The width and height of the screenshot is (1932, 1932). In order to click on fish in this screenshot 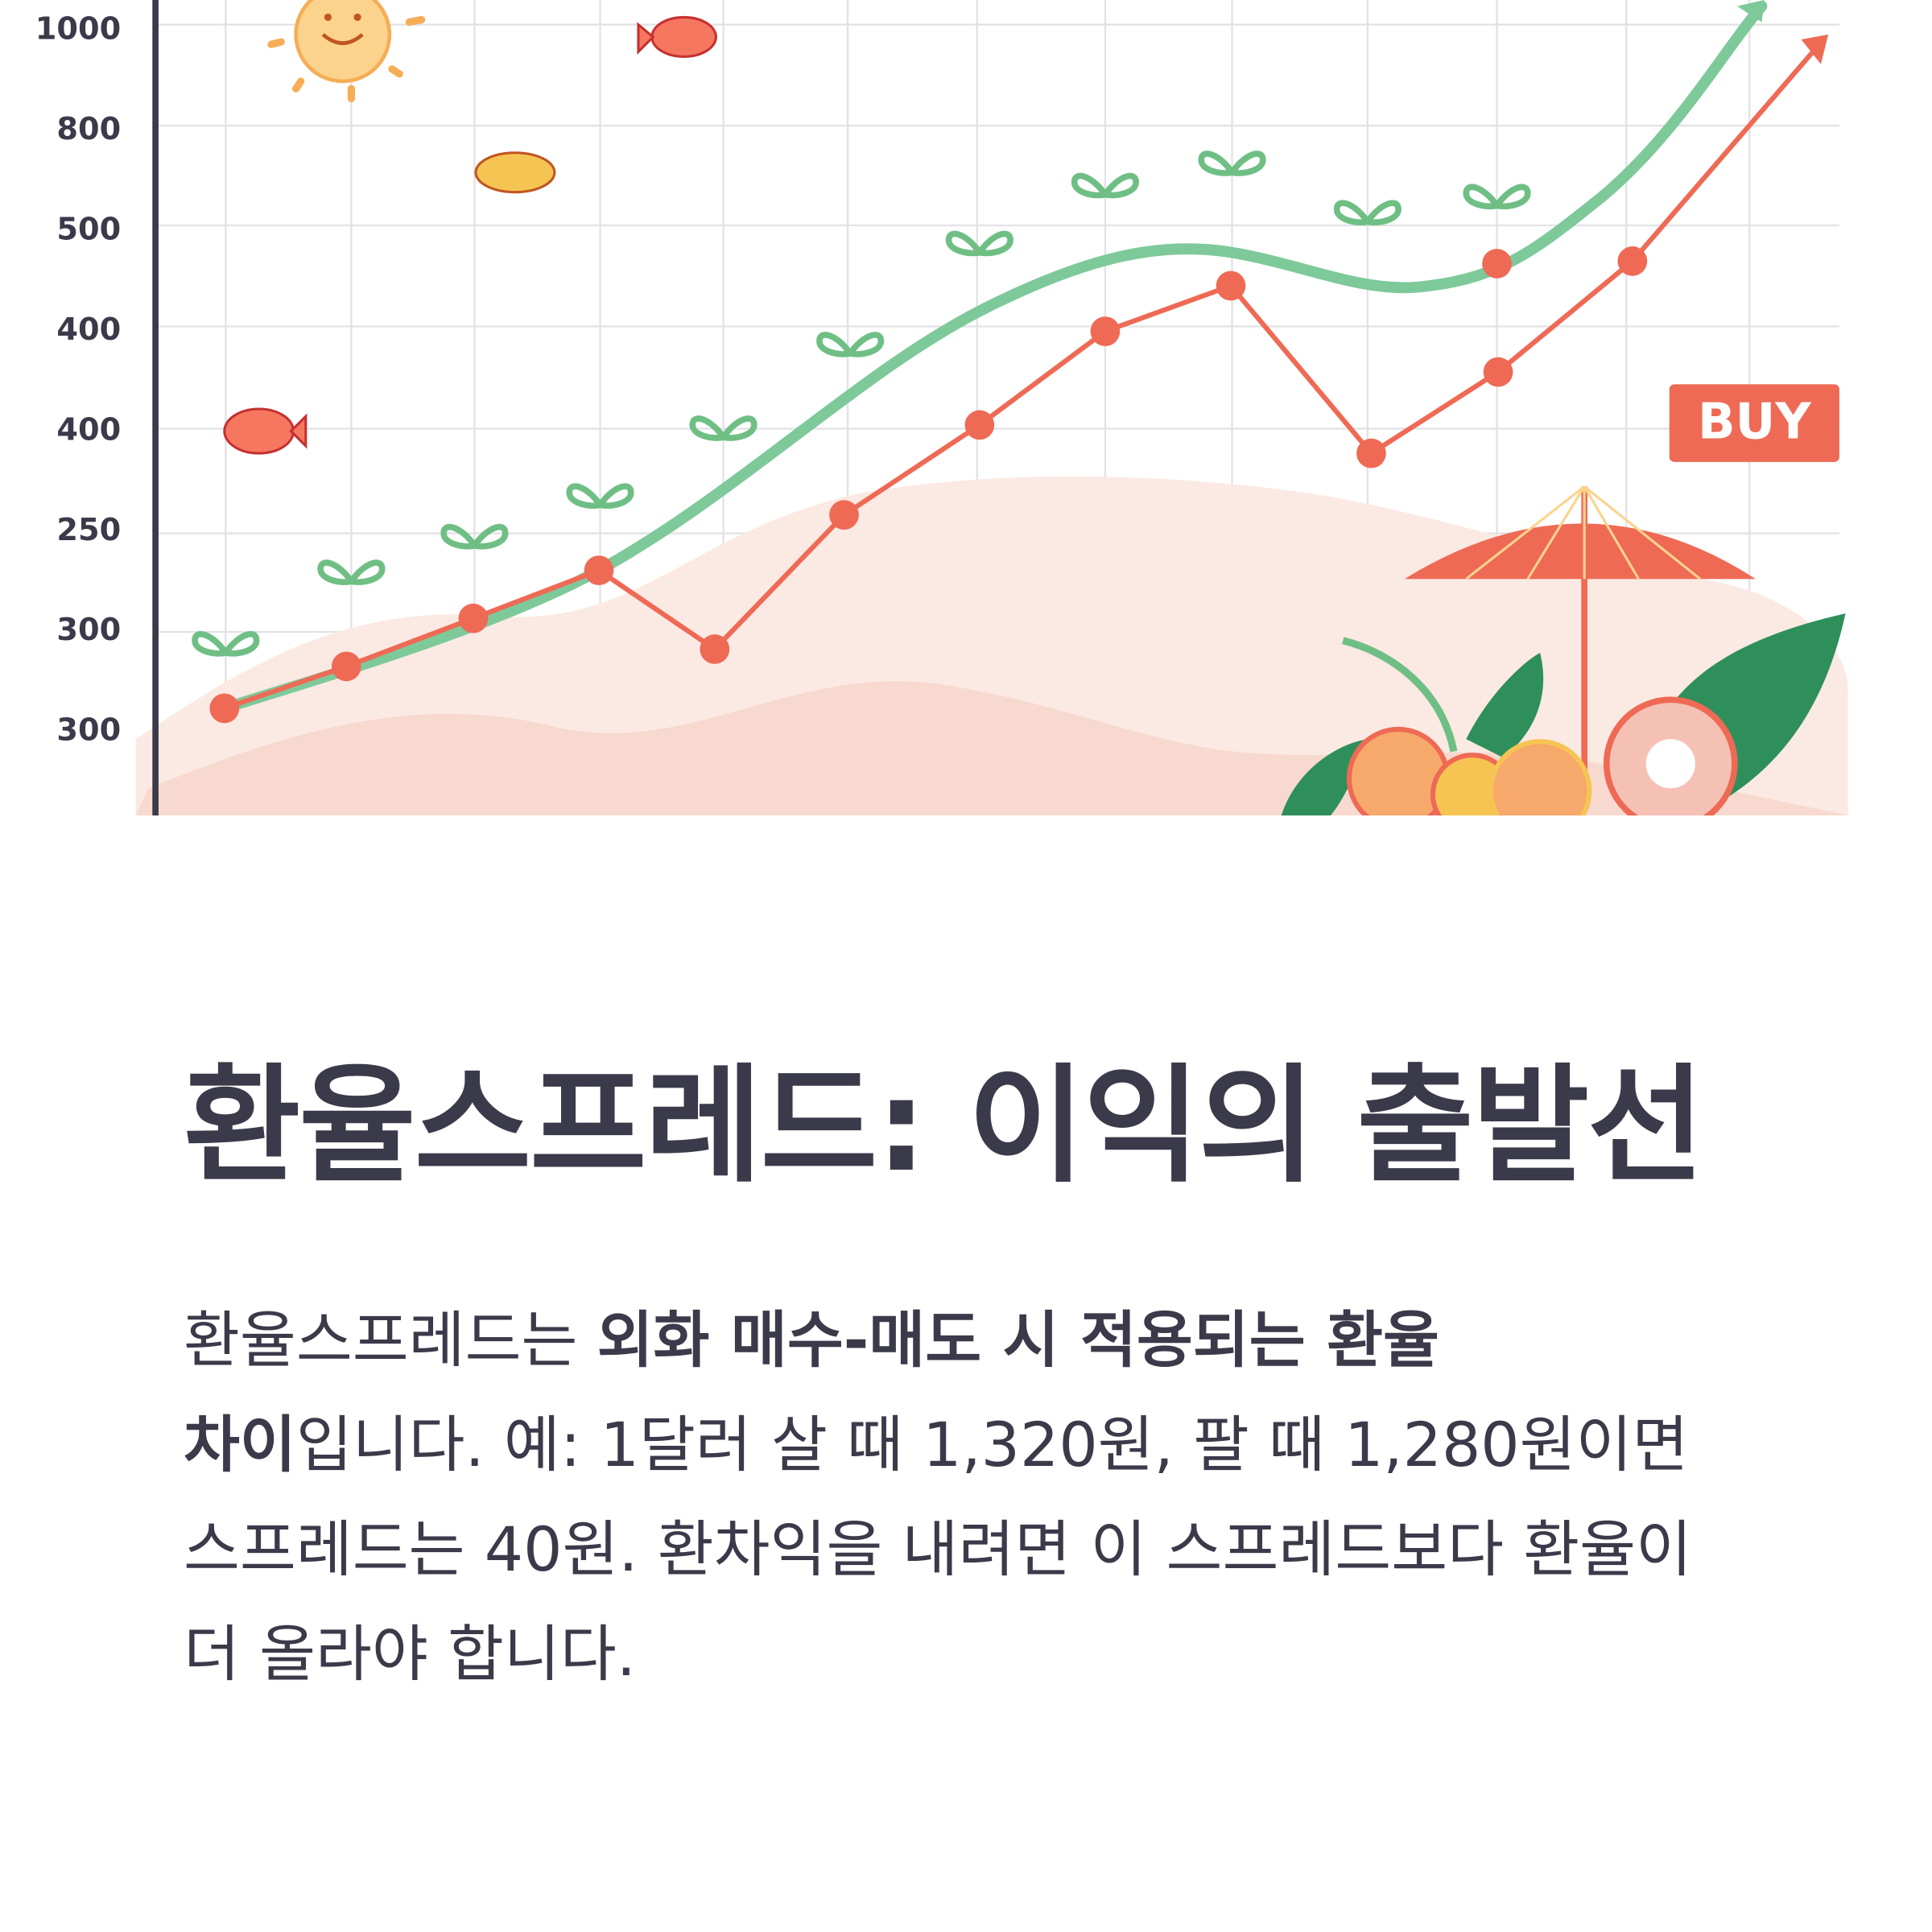, I will do `click(470, 235)`.